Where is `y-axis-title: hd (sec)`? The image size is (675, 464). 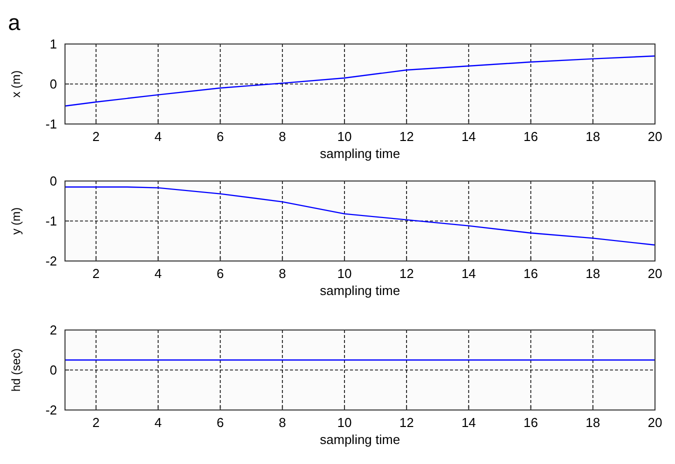
y-axis-title: hd (sec) is located at coordinates (16, 370).